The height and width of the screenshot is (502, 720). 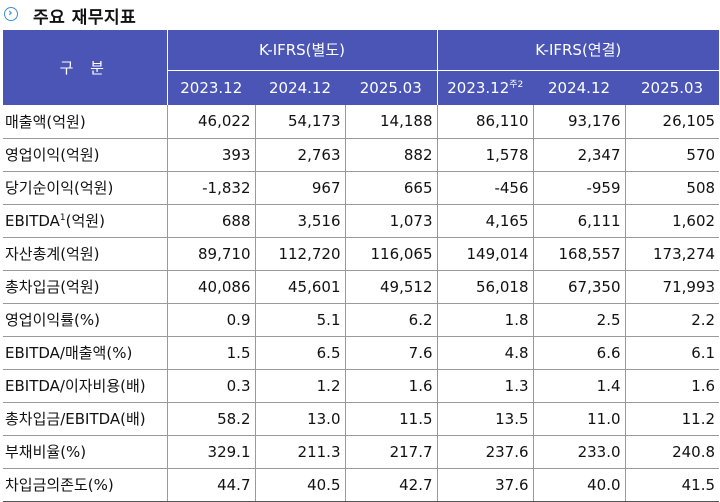 What do you see at coordinates (210, 188) in the screenshot?
I see `table-cell: -1,832` at bounding box center [210, 188].